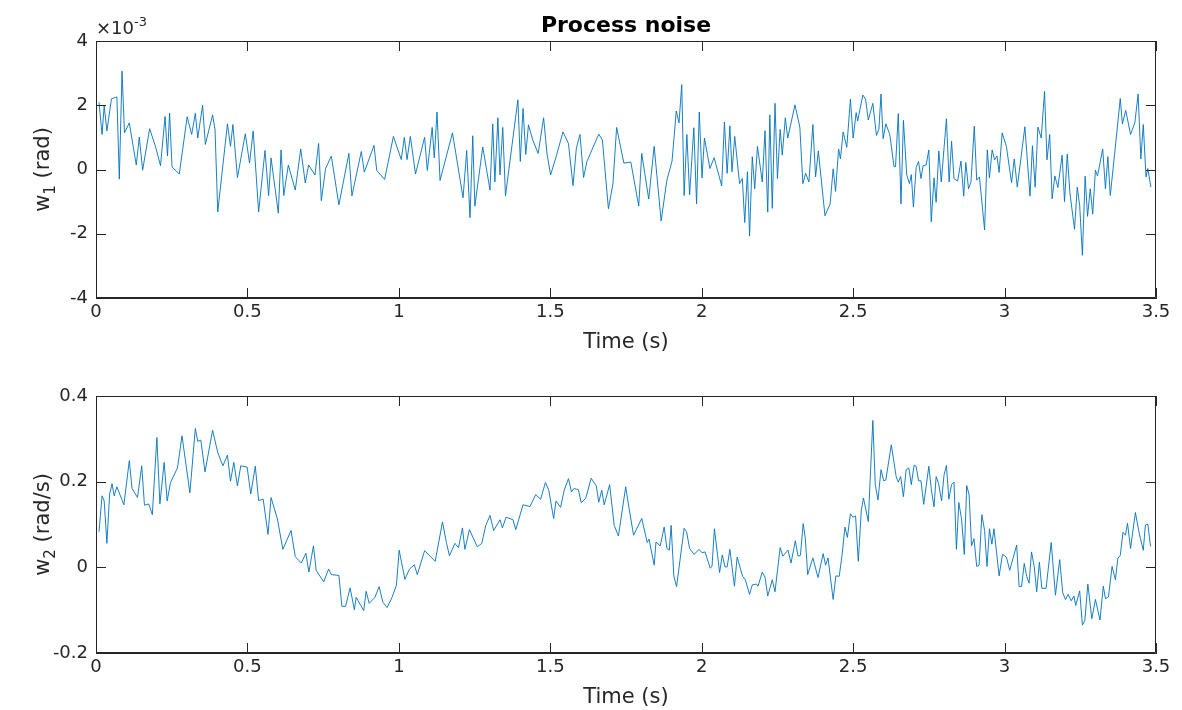  What do you see at coordinates (82, 39) in the screenshot?
I see `y-tick-label: 4` at bounding box center [82, 39].